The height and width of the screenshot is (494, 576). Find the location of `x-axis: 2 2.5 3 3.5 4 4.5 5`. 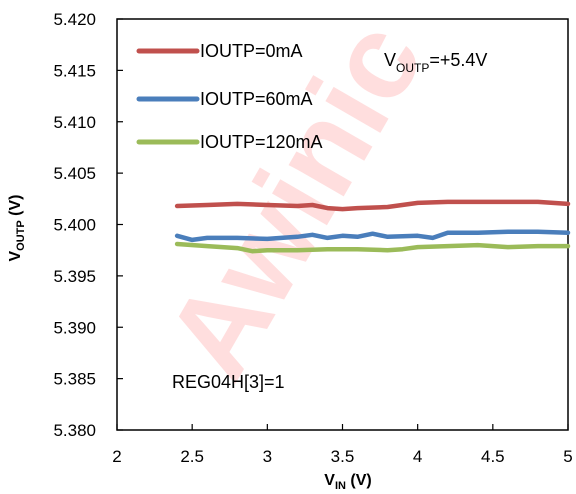

x-axis: 2 2.5 3 3.5 4 4.5 5 is located at coordinates (342, 445).